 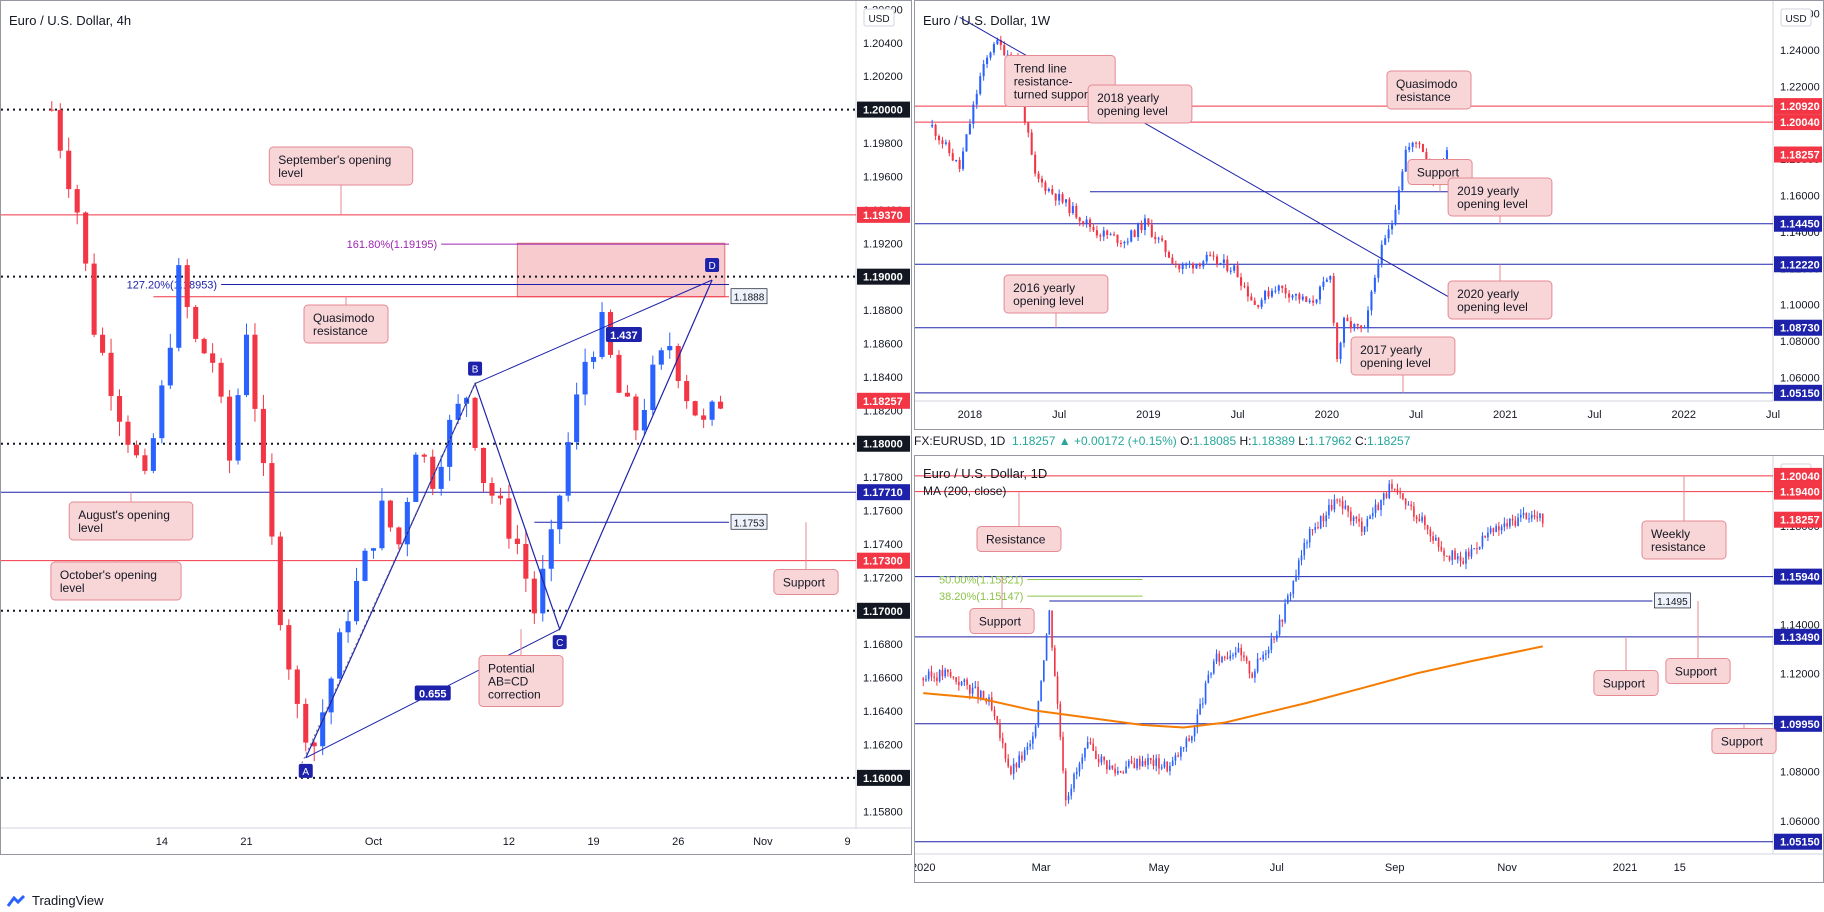 What do you see at coordinates (1800, 225) in the screenshot?
I see `level-tag-label: 1.14450` at bounding box center [1800, 225].